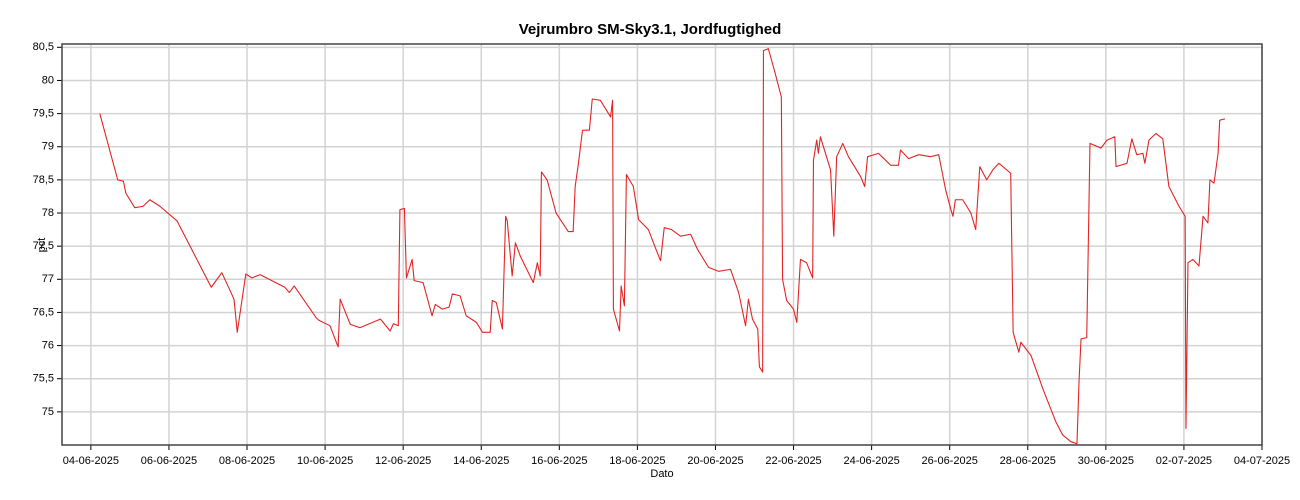  I want to click on y-tick-label: 78,5, so click(43, 180).